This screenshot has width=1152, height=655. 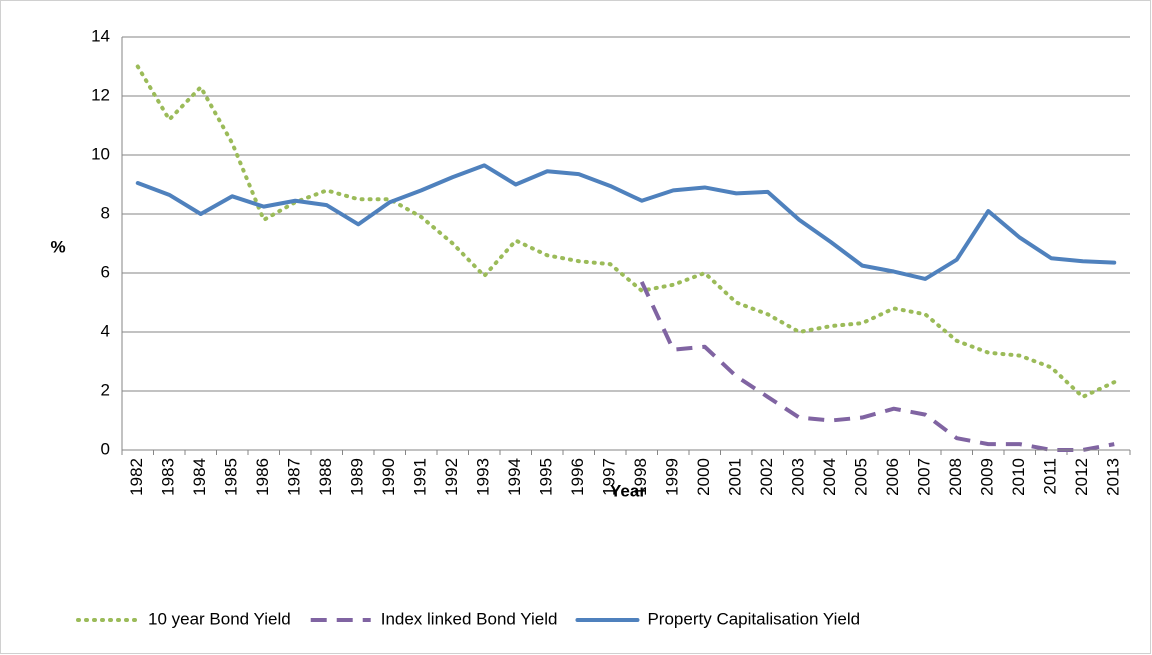 I want to click on x-tick-label: 1994, so click(x=514, y=477).